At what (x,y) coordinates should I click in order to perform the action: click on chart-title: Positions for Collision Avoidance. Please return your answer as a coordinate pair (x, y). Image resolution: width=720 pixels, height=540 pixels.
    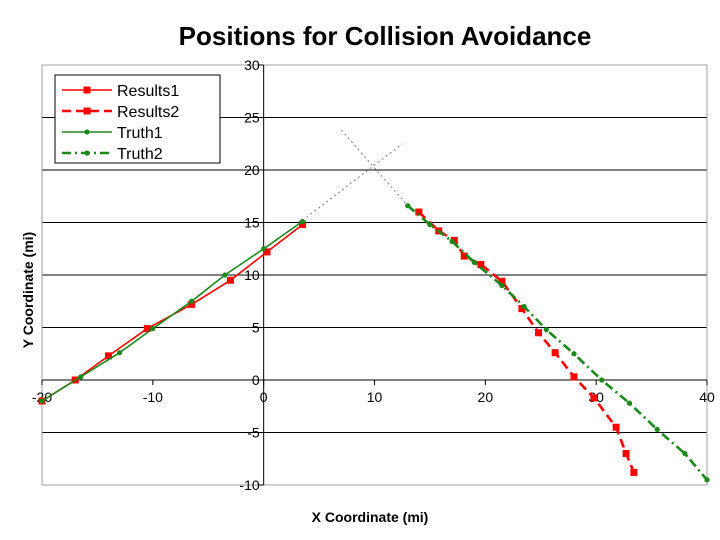
    Looking at the image, I should click on (385, 36).